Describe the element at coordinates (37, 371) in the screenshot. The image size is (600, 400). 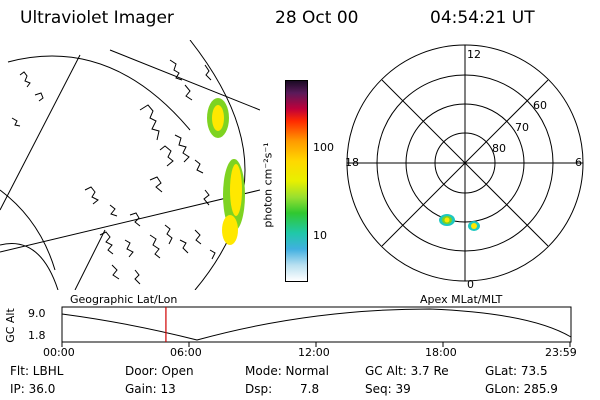
I see `status-filter: Flt: LBHL` at that location.